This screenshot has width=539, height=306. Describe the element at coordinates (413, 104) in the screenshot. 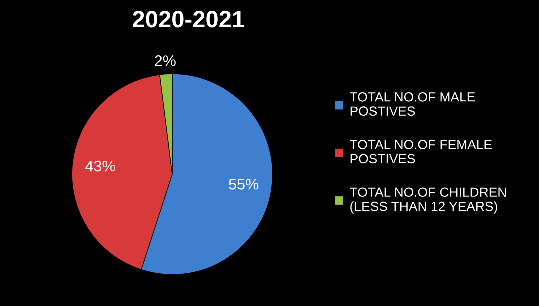

I see `legend-label: TOTAL NO.OF MALE POSTIVES` at that location.